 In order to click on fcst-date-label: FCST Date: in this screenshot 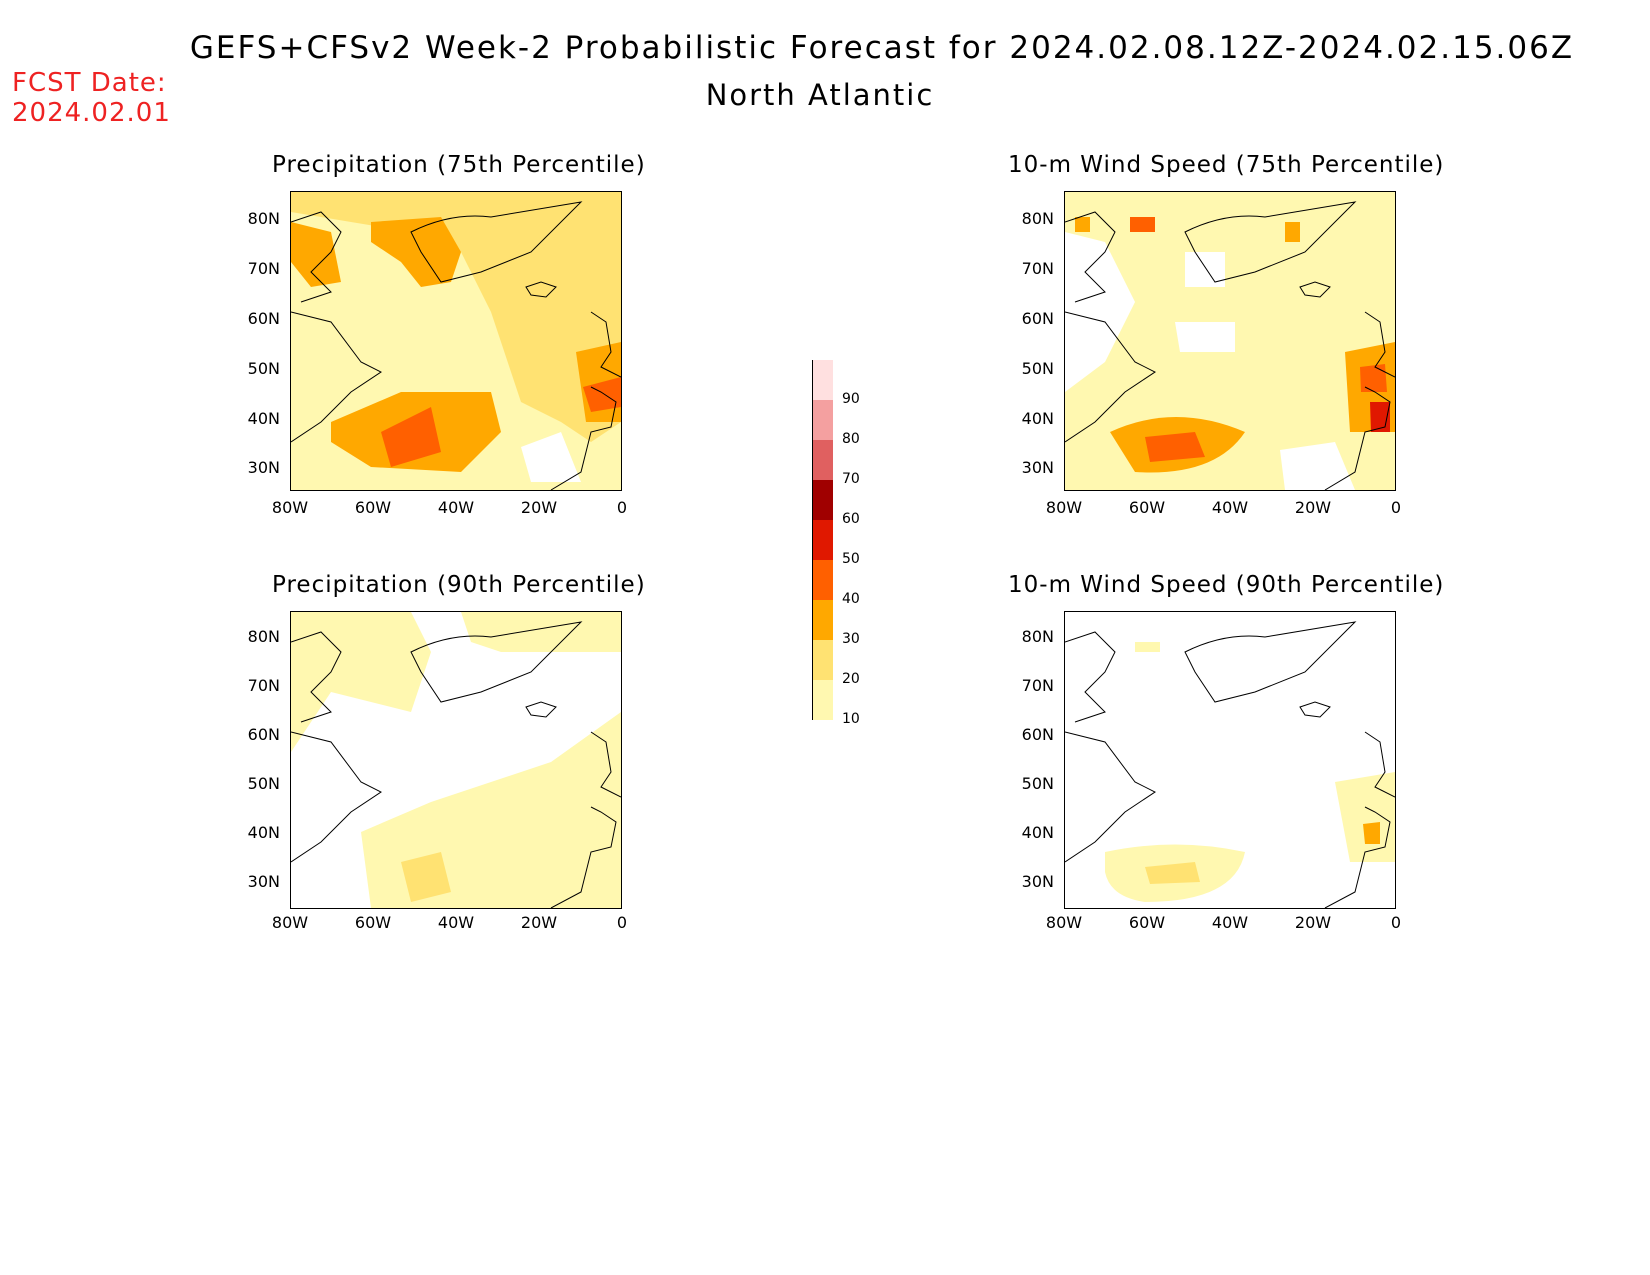, I will do `click(89, 83)`.